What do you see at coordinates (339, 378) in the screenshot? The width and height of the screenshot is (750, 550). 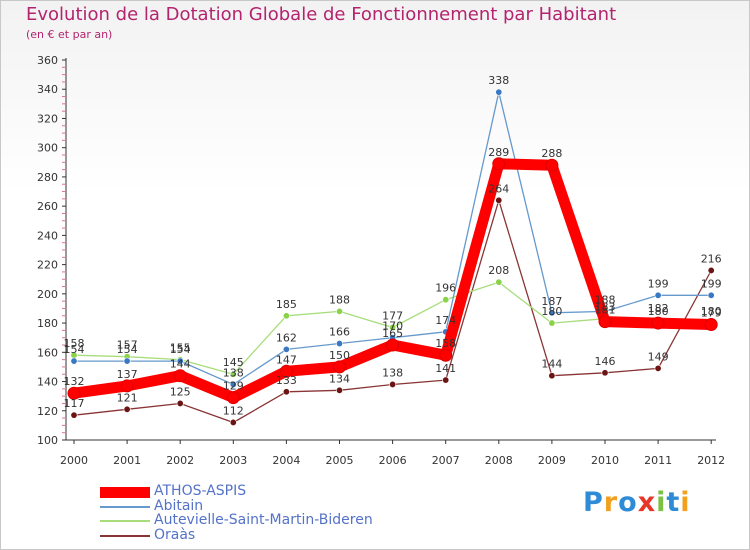 I see `data-label: 134` at bounding box center [339, 378].